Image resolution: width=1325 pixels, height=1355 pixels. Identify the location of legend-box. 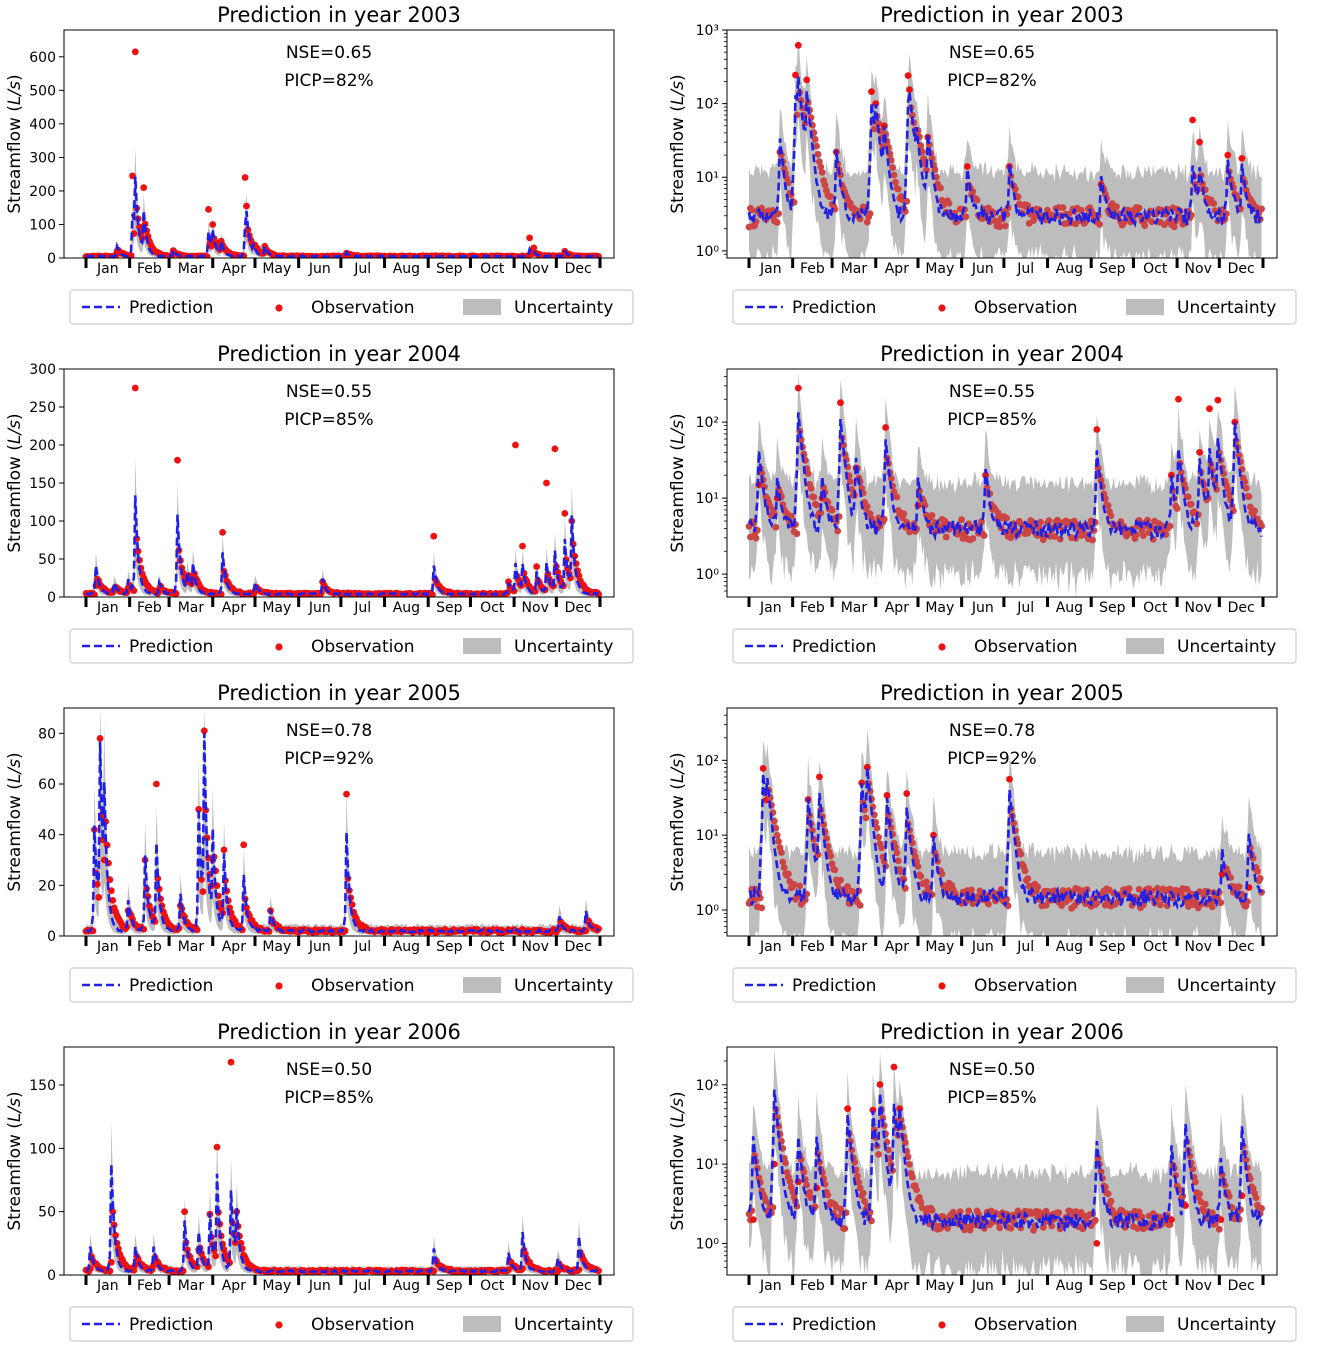
(351, 646).